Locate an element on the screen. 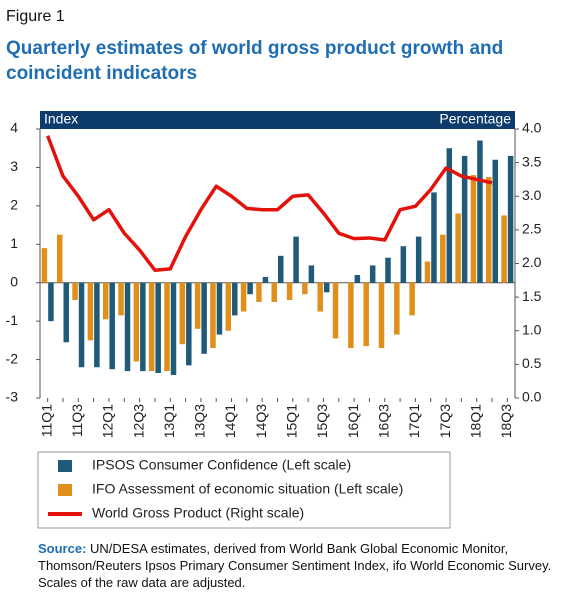 This screenshot has height=605, width=579. y-tick-label: 3 is located at coordinates (14, 166).